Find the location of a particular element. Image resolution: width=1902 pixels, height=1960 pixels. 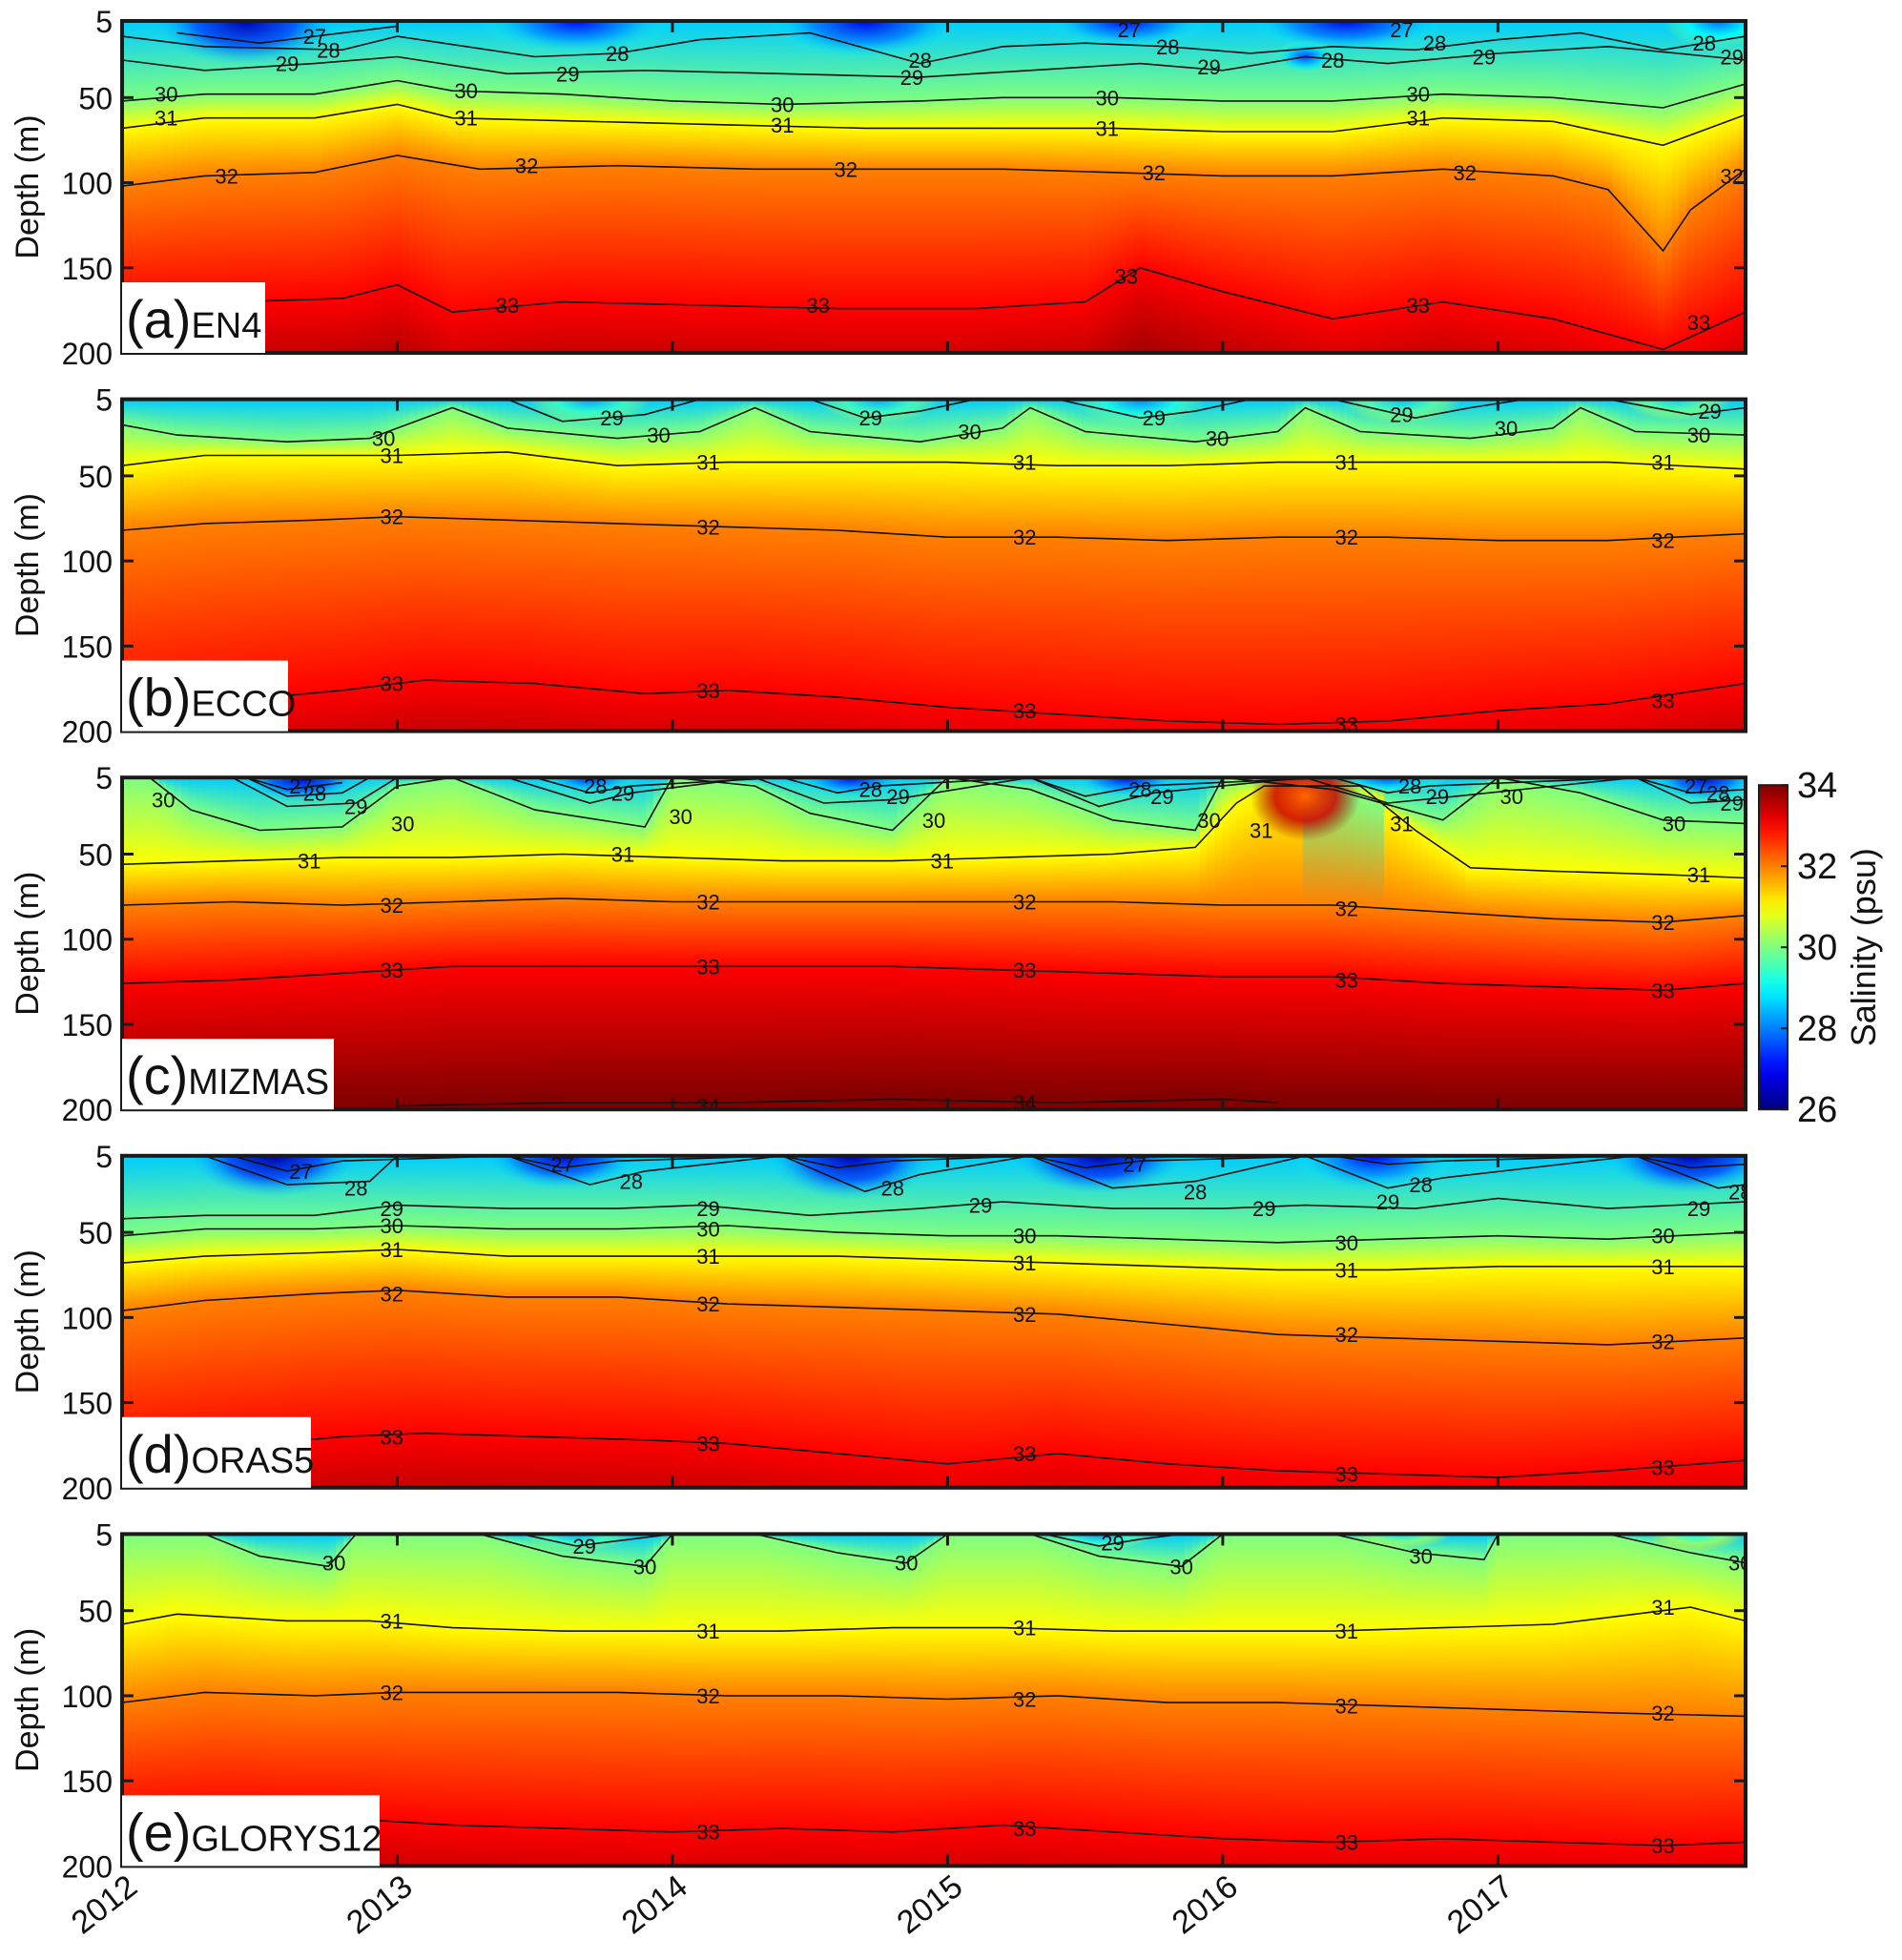

y-tick-label: 200 is located at coordinates (87, 732).